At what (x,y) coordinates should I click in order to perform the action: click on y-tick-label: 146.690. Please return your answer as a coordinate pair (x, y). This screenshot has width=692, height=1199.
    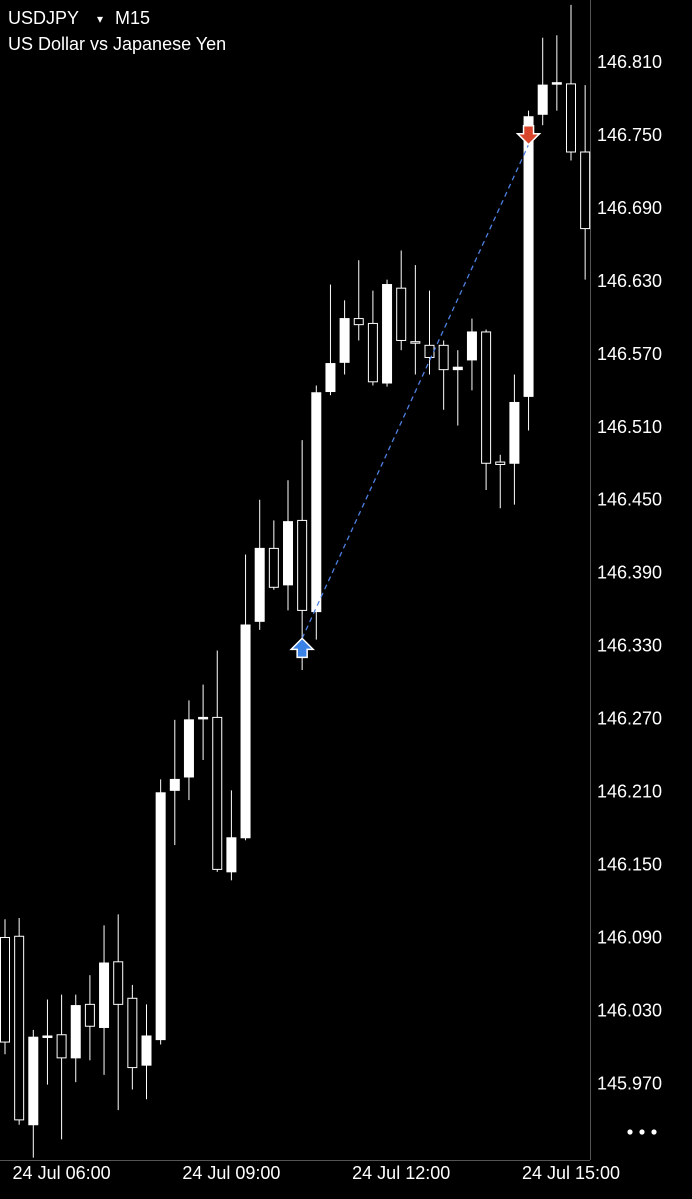
    Looking at the image, I should click on (629, 208).